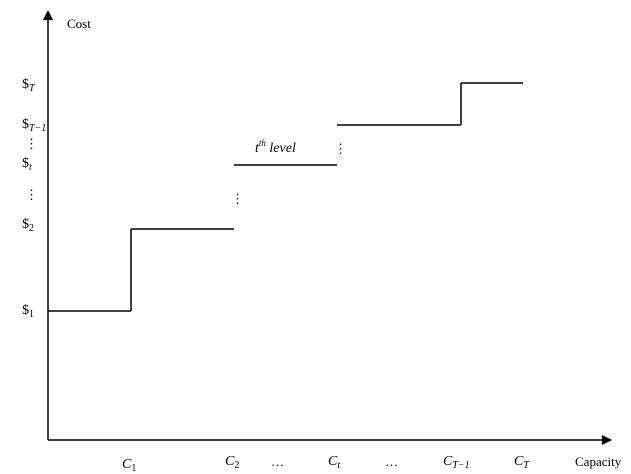 This screenshot has width=631, height=474. Describe the element at coordinates (340, 148) in the screenshot. I see `vdots-annotation-1: ⋮` at that location.